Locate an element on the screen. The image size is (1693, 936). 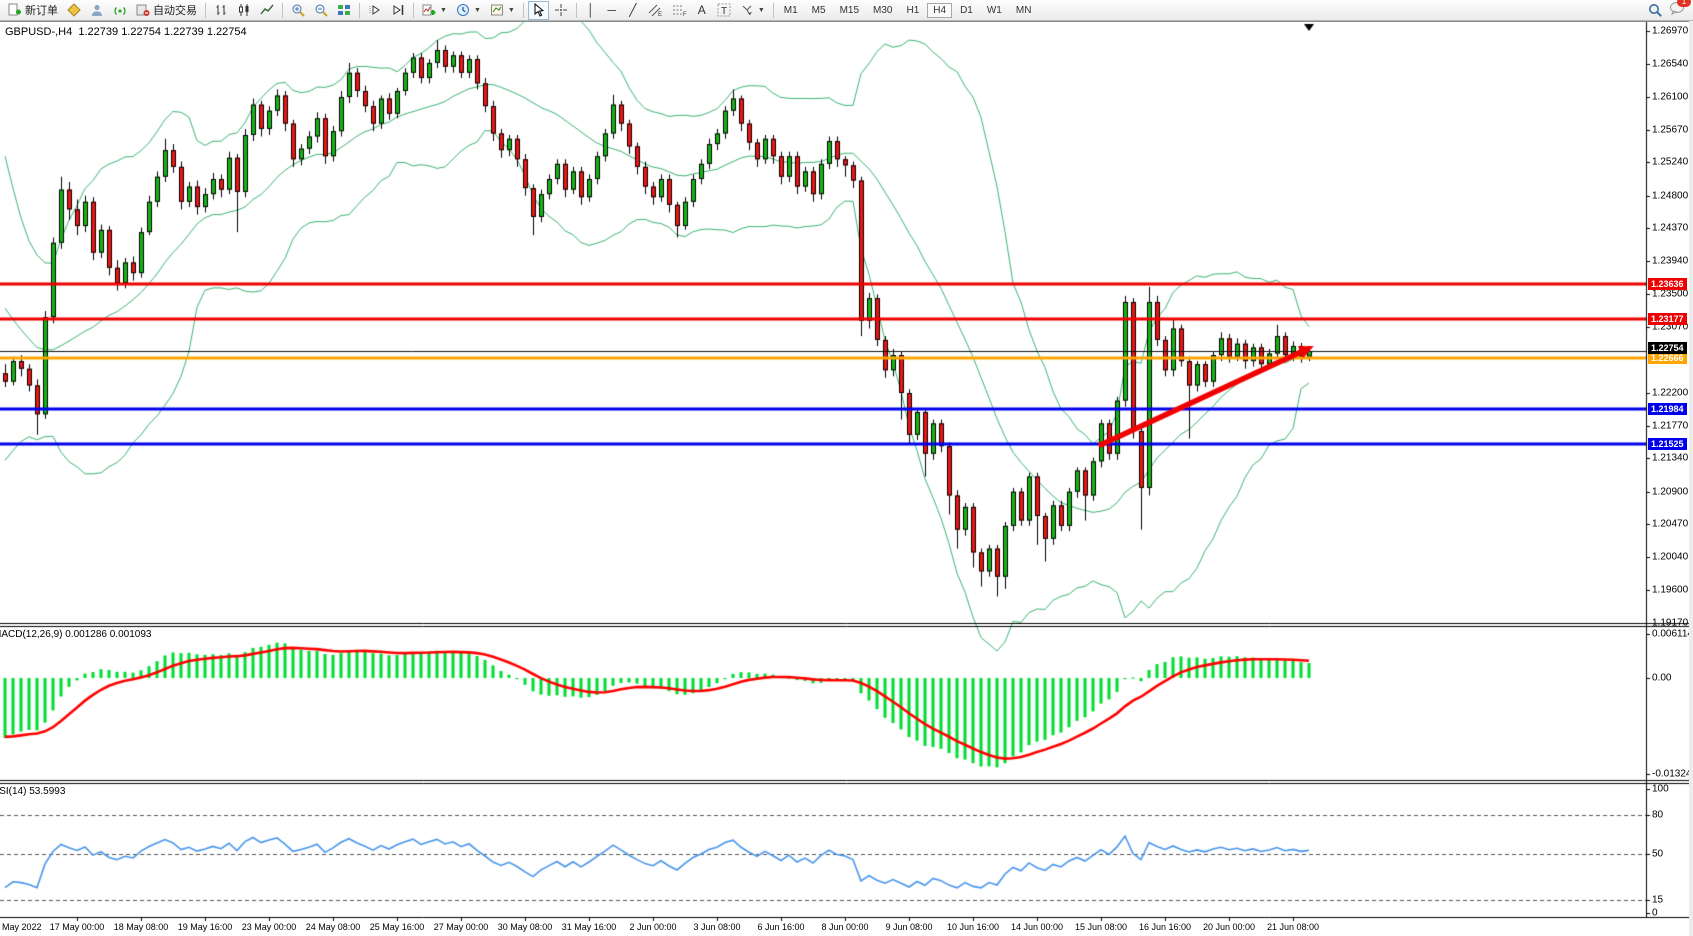
autotrading-button: 自动交易 is located at coordinates (166, 10).